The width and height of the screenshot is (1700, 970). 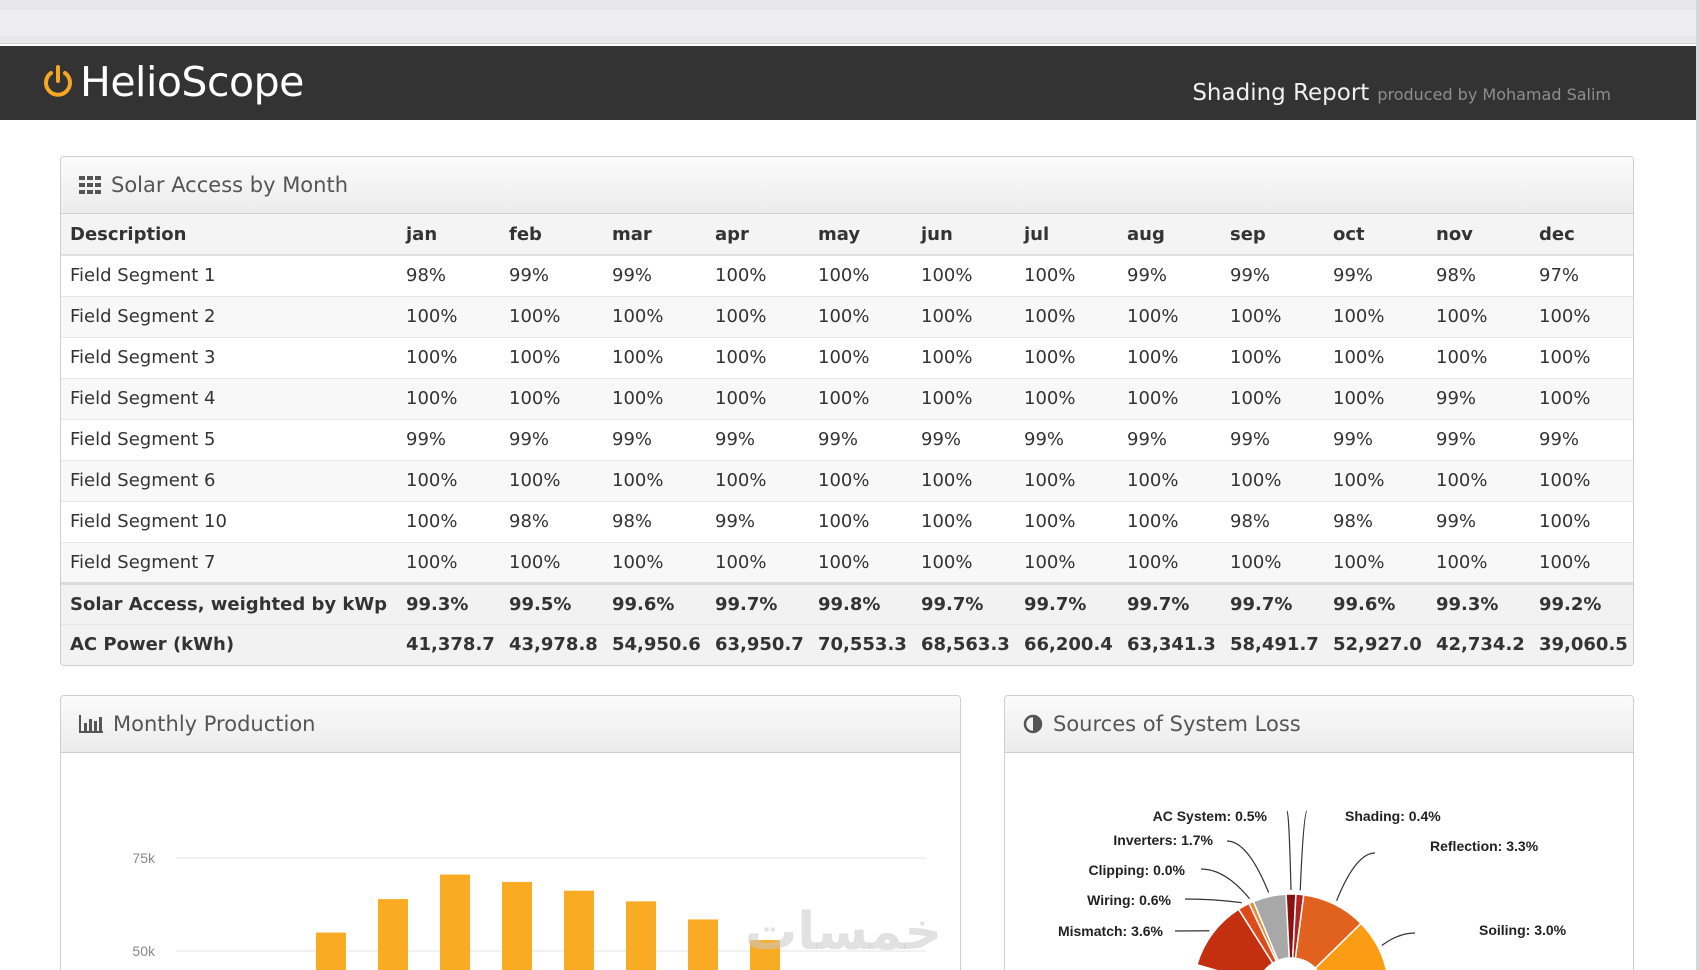 What do you see at coordinates (1033, 724) in the screenshot?
I see `half-circle-icon` at bounding box center [1033, 724].